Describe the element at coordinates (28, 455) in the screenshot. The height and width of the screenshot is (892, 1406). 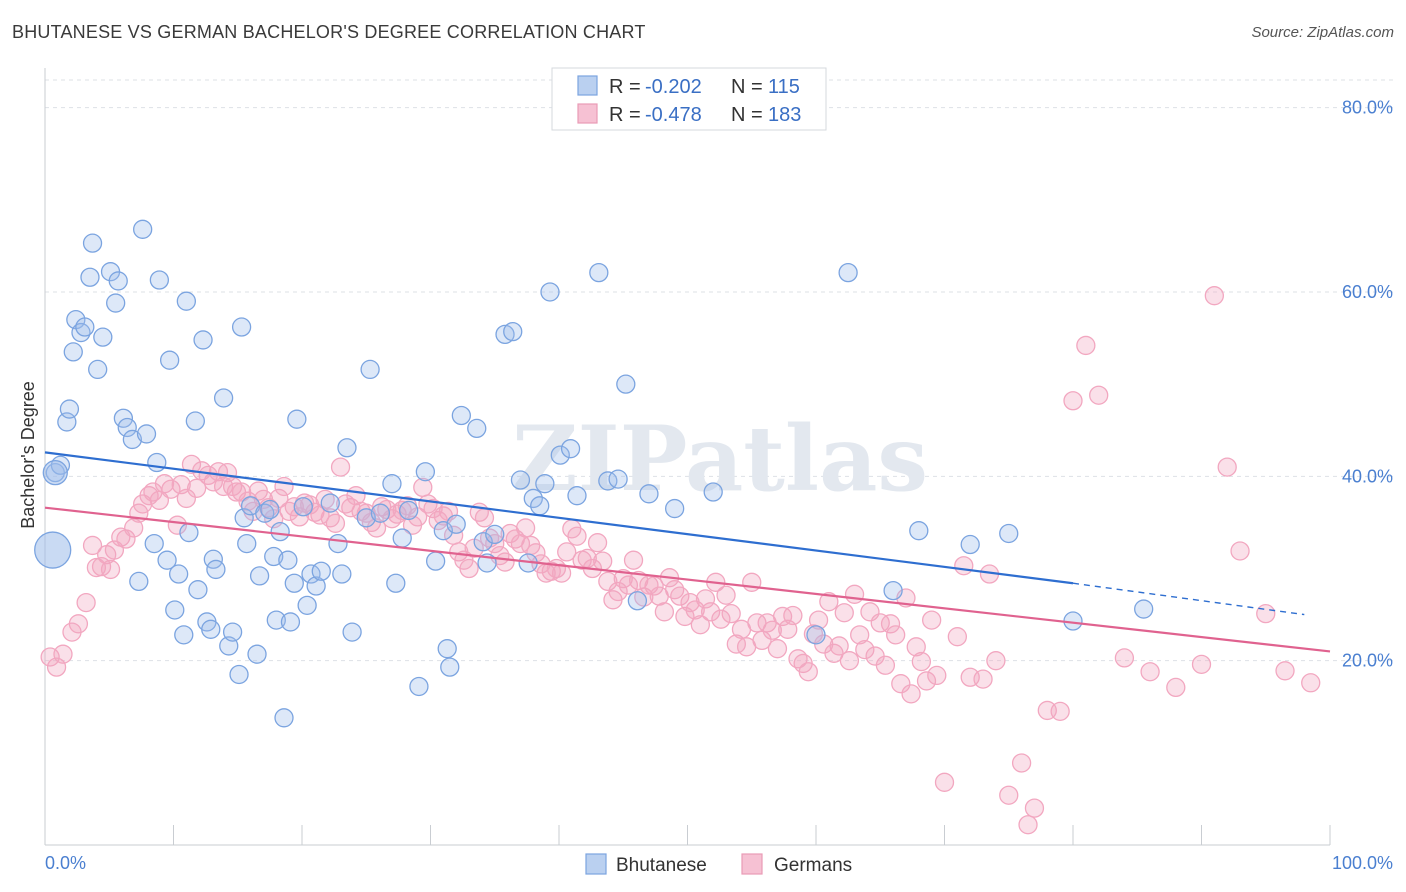
I see `y-axis-label: Bachelor's Degree` at that location.